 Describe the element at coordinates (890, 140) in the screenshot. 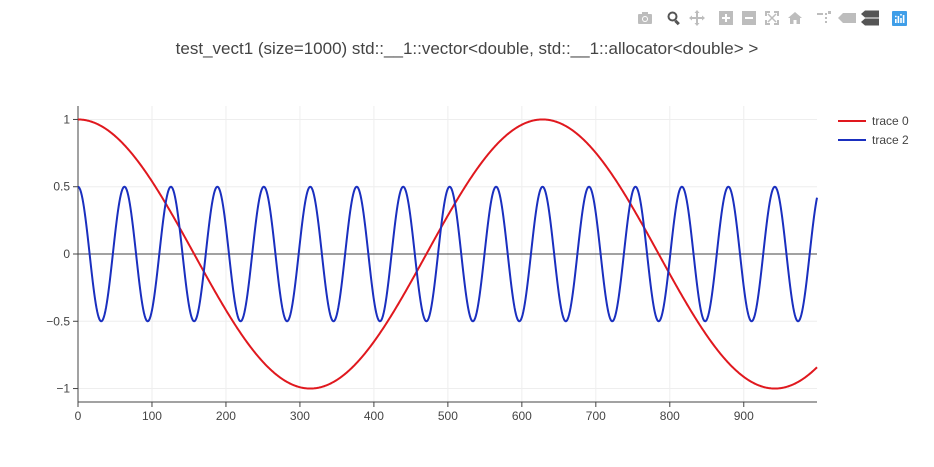

I see `legend-label: trace 2` at that location.